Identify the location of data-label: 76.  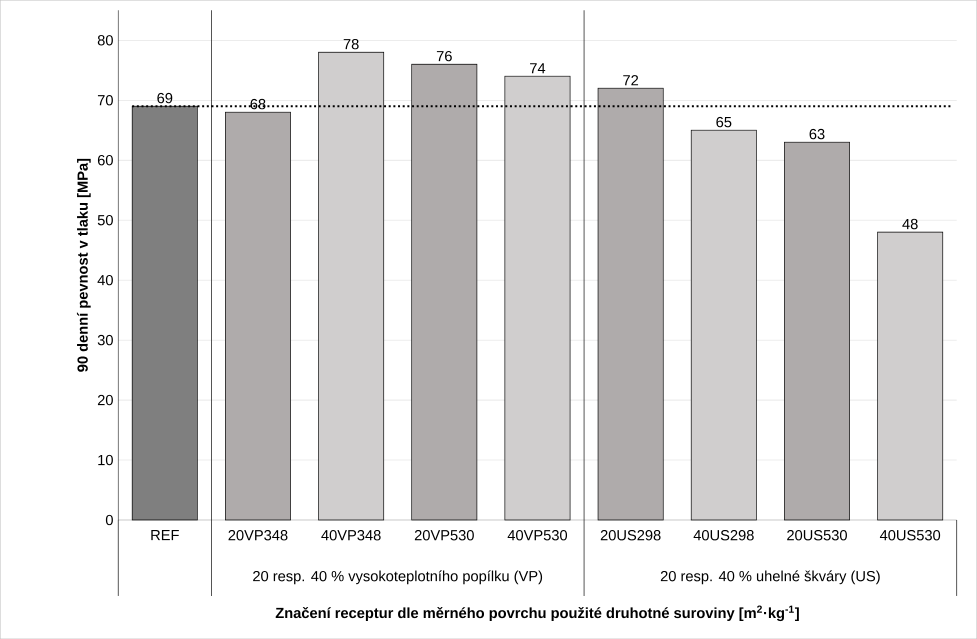
(444, 56).